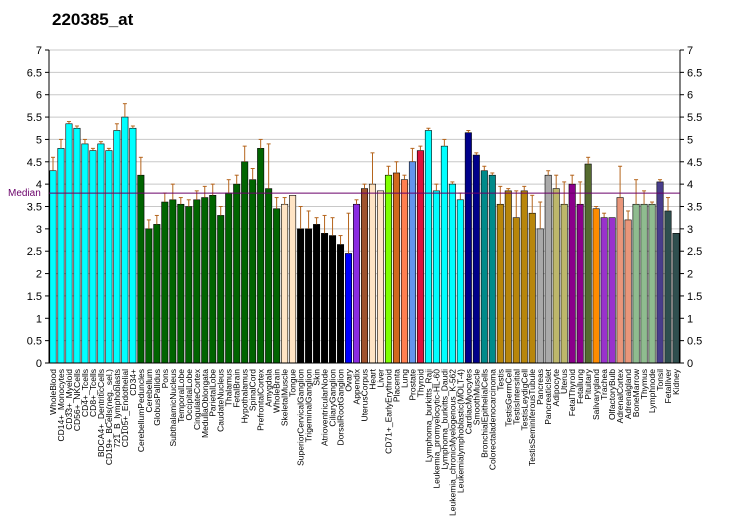 The width and height of the screenshot is (732, 530). What do you see at coordinates (39, 185) in the screenshot?
I see `y-tick-label-left: 4` at bounding box center [39, 185].